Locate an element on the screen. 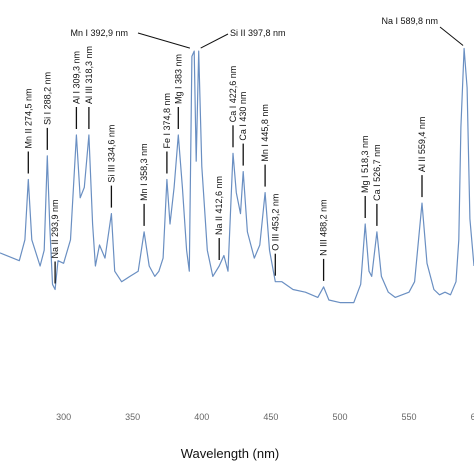 The image size is (474, 474). x-tick-label: 350 is located at coordinates (132, 417).